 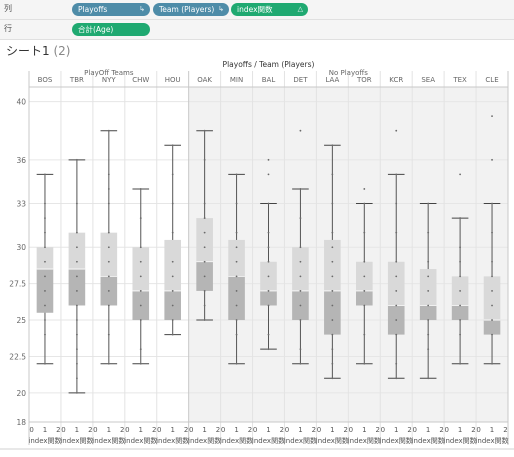 What do you see at coordinates (21, 102) in the screenshot?
I see `y-tick-label: 40` at bounding box center [21, 102].